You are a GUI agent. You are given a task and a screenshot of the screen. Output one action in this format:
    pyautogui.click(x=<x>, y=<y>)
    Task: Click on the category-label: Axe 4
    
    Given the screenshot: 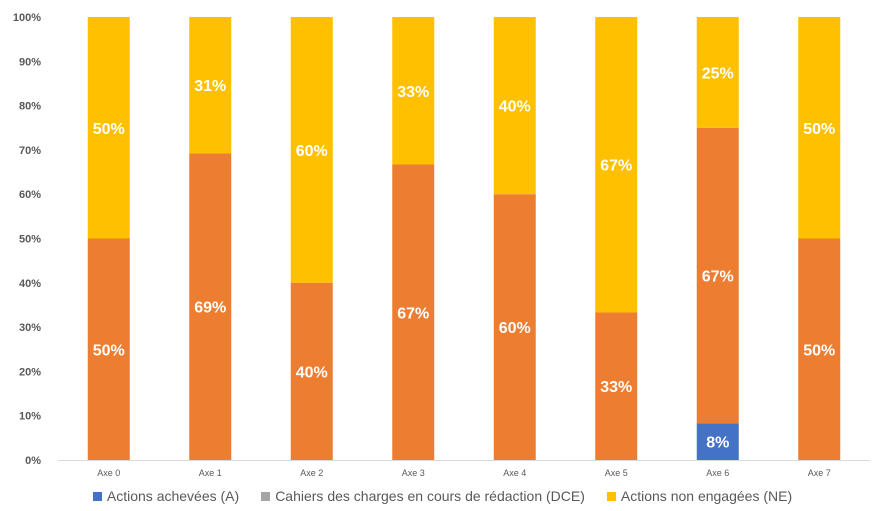 What is the action you would take?
    pyautogui.click(x=514, y=473)
    